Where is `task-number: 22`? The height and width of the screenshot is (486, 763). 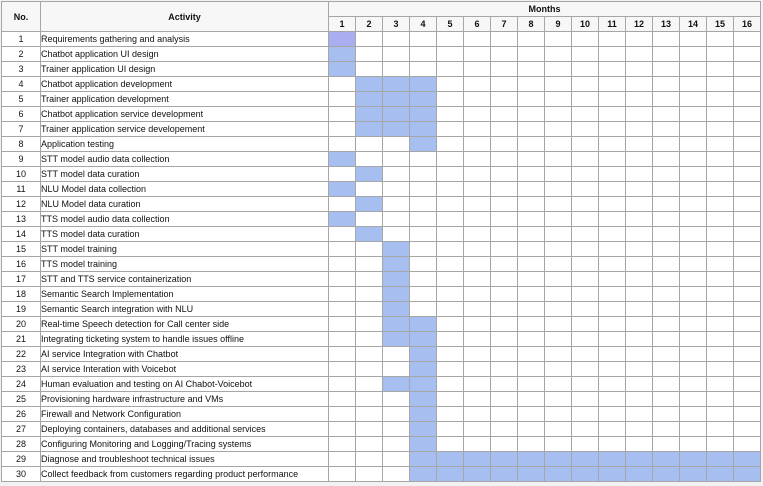
task-number: 22 is located at coordinates (21, 354).